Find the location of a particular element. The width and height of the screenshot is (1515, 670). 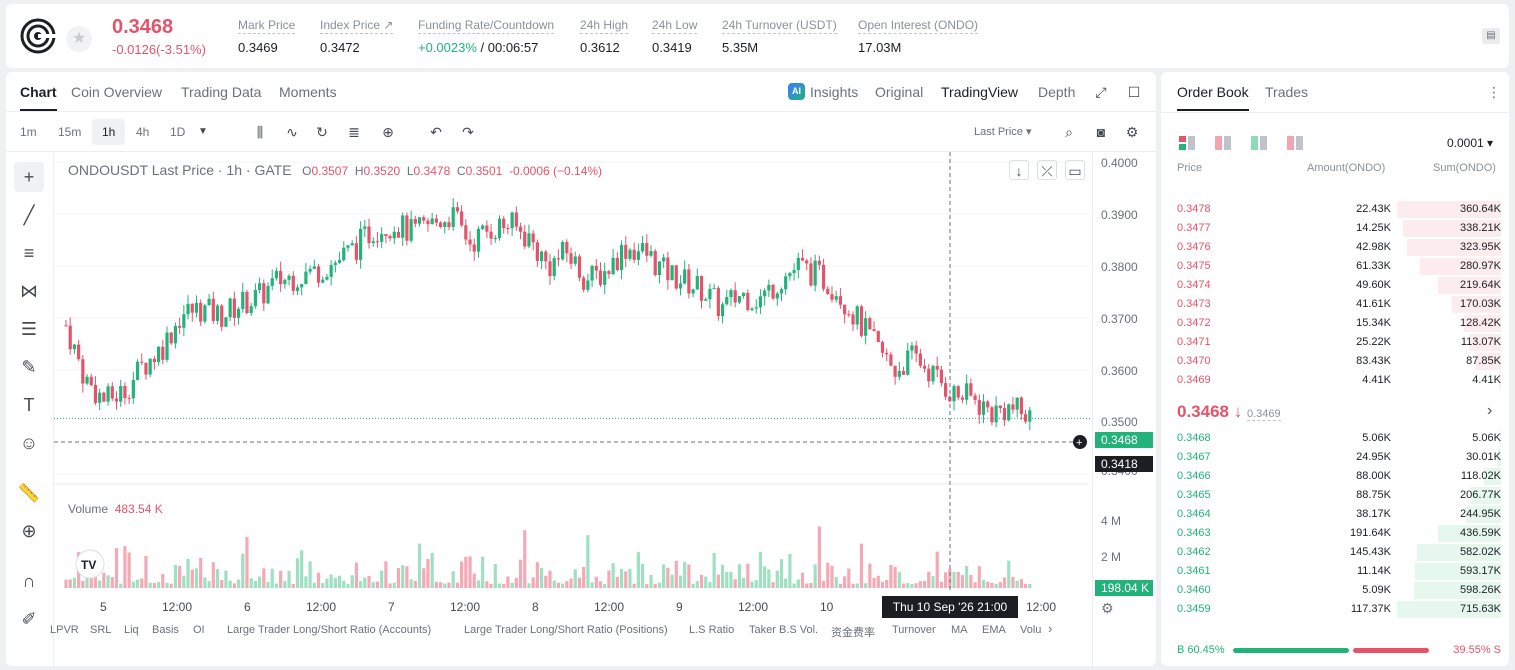

indicators-icon: ∿ is located at coordinates (292, 132).